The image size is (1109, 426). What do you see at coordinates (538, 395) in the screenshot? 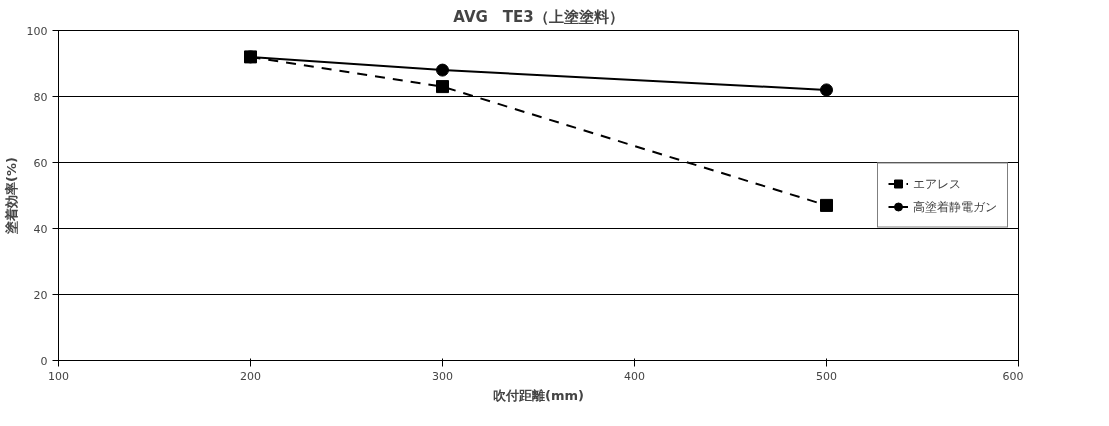
I see `x-axis-title: 吹付距離(mm)` at bounding box center [538, 395].